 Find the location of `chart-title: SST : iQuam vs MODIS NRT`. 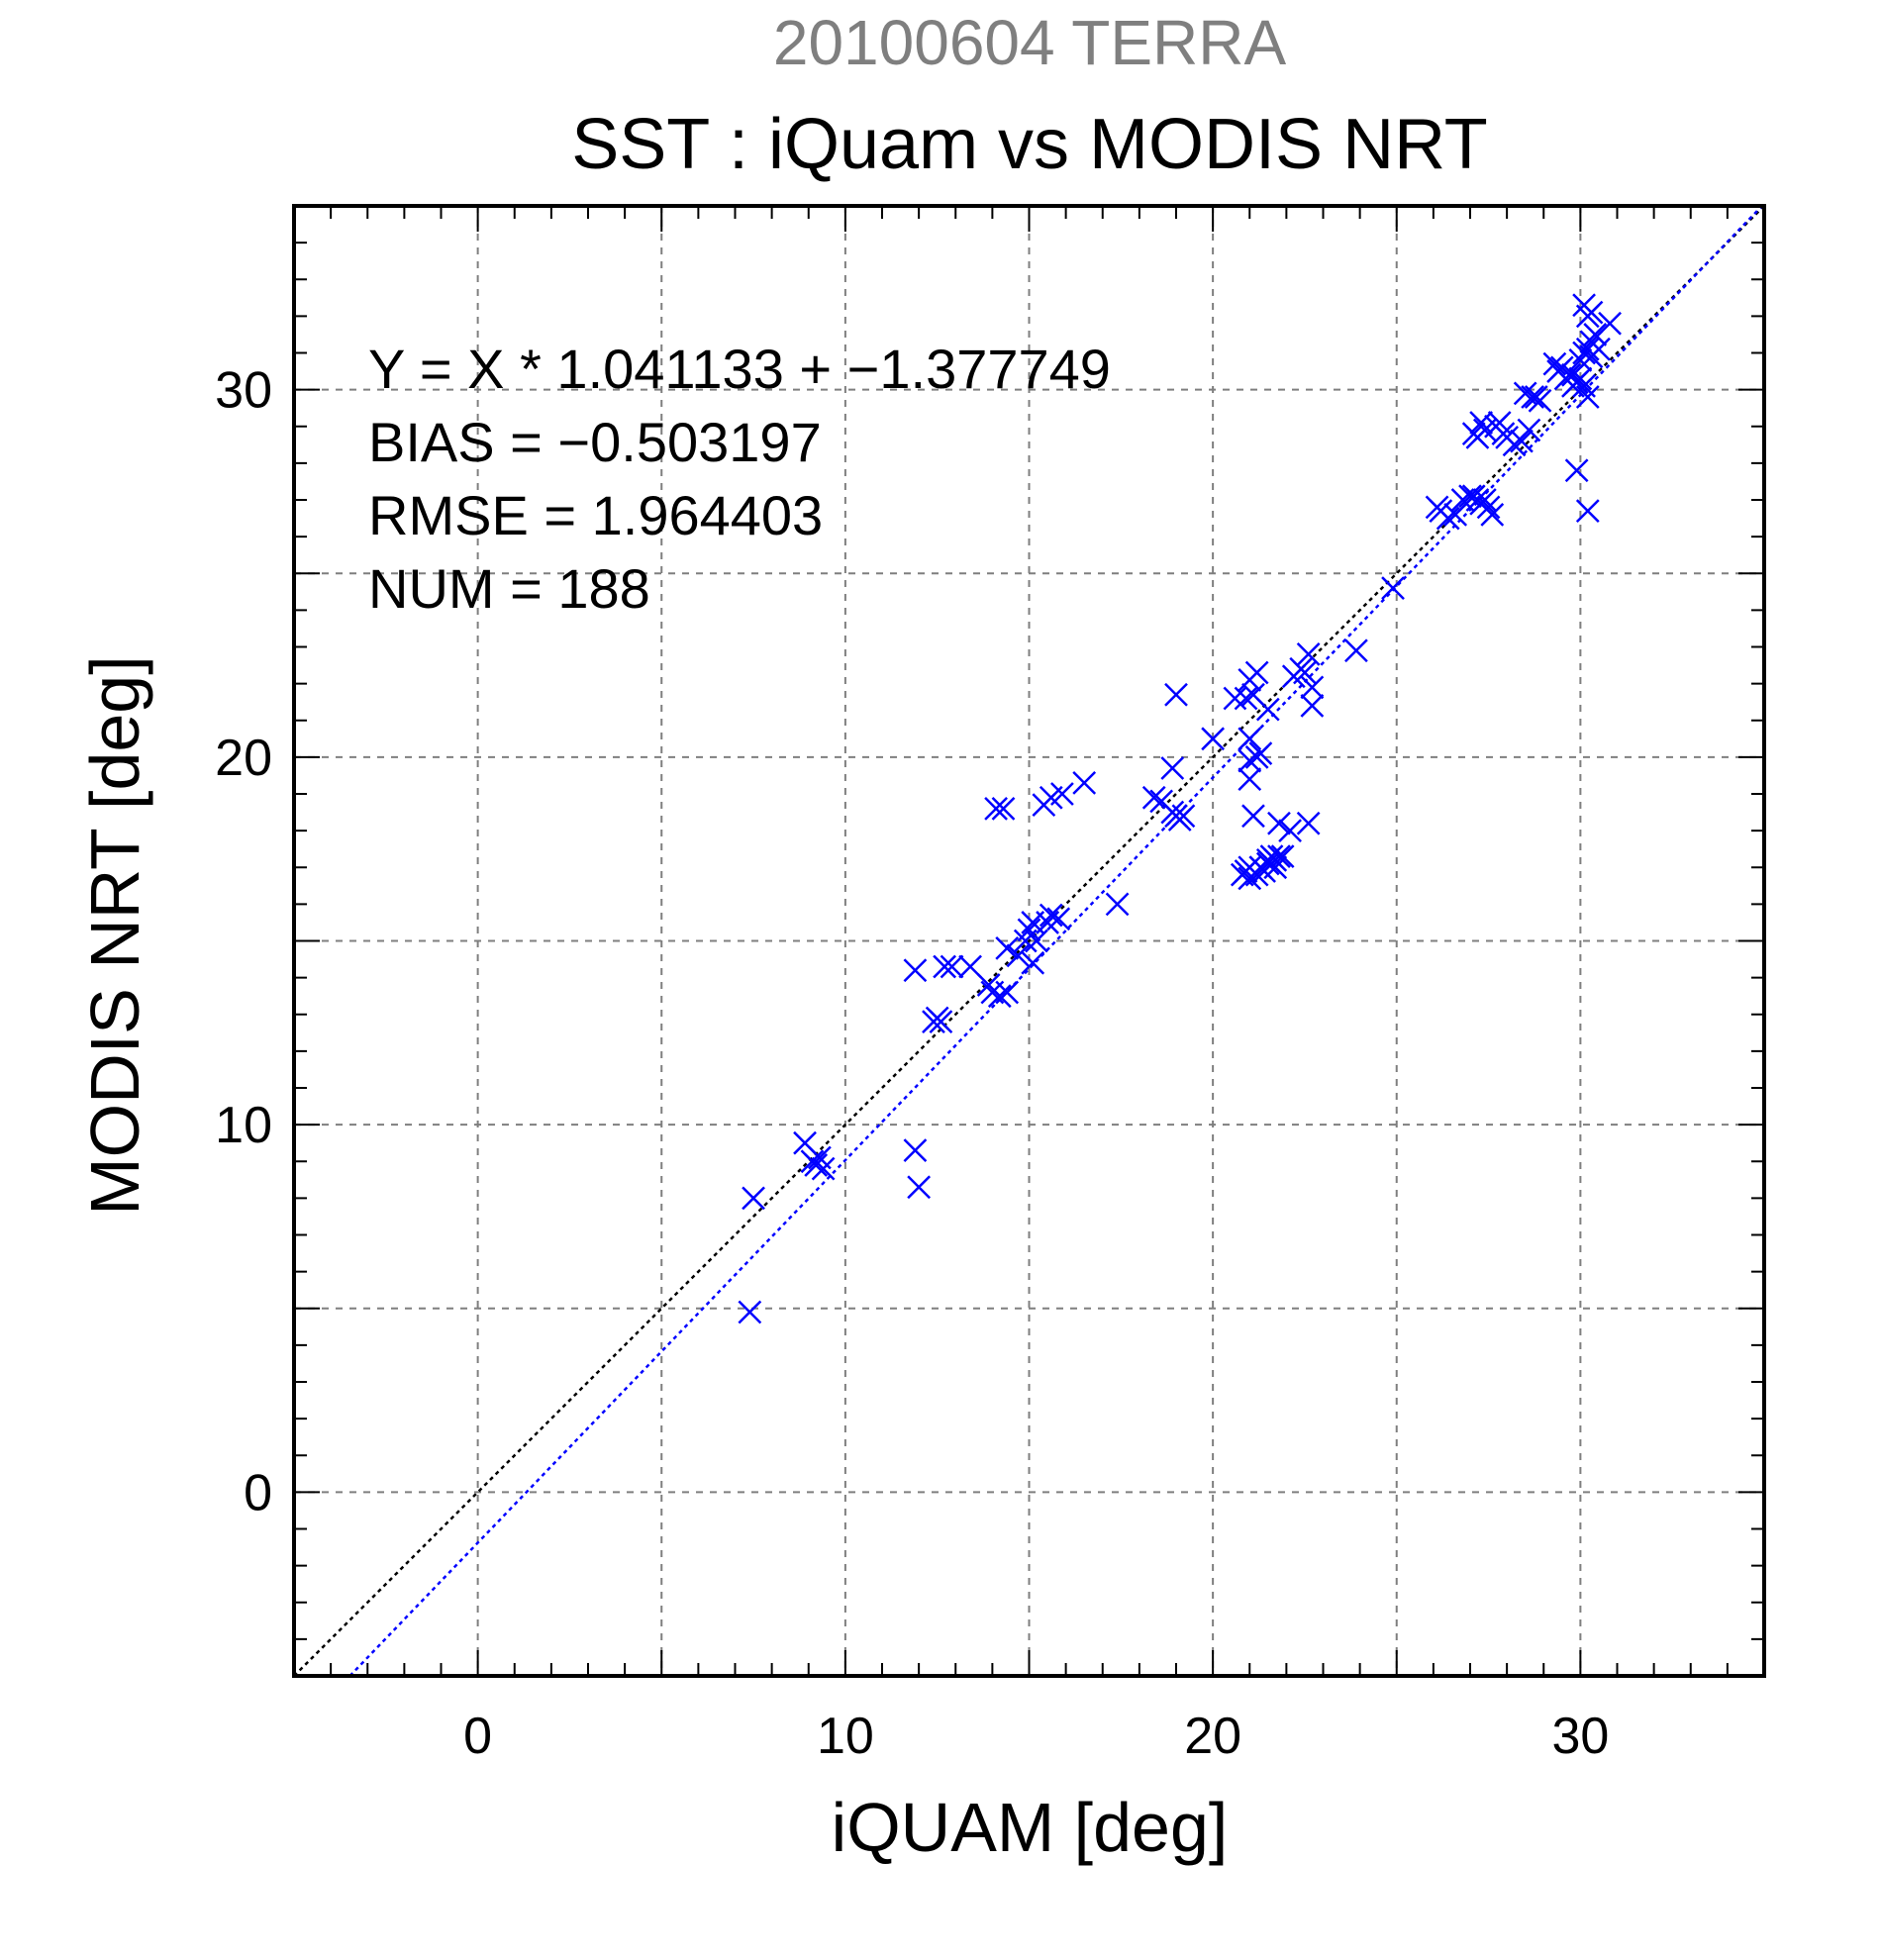

chart-title: SST : iQuam vs MODIS NRT is located at coordinates (1030, 144).